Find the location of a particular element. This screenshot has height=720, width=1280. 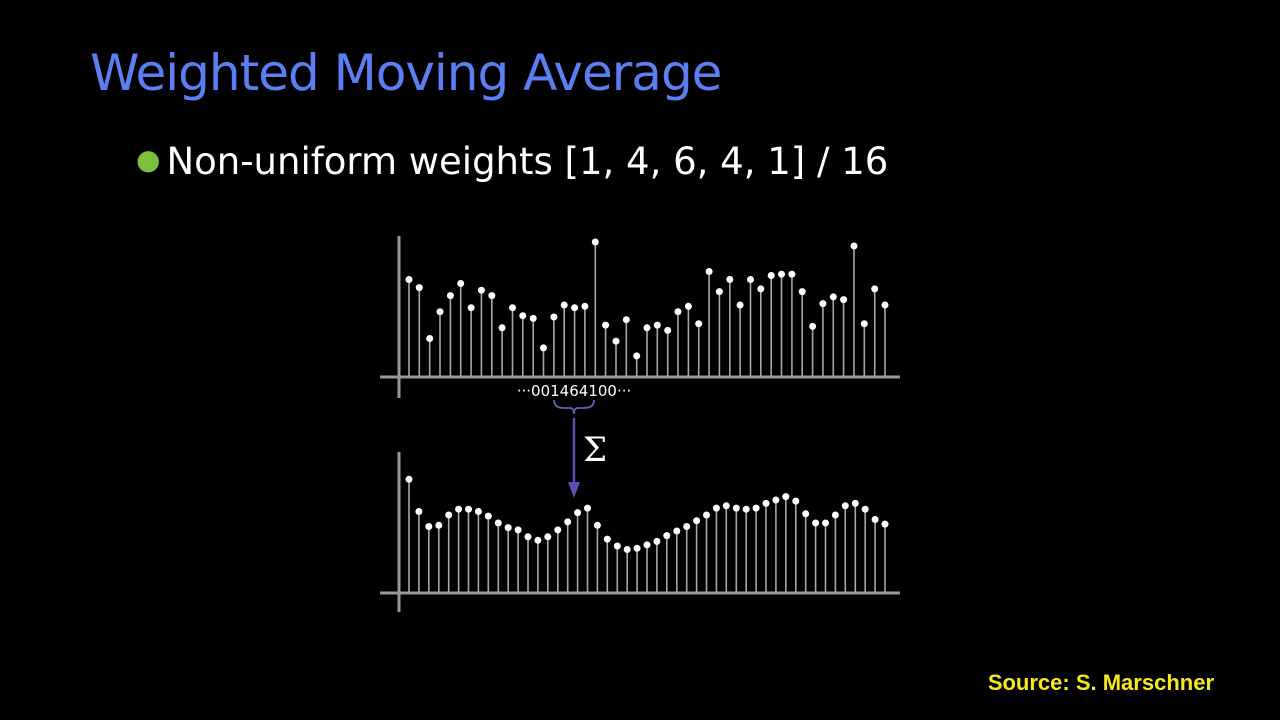

bullet-text: Non-uniform weights [1, 4, 6, 4, 1] / 16 is located at coordinates (527, 161).